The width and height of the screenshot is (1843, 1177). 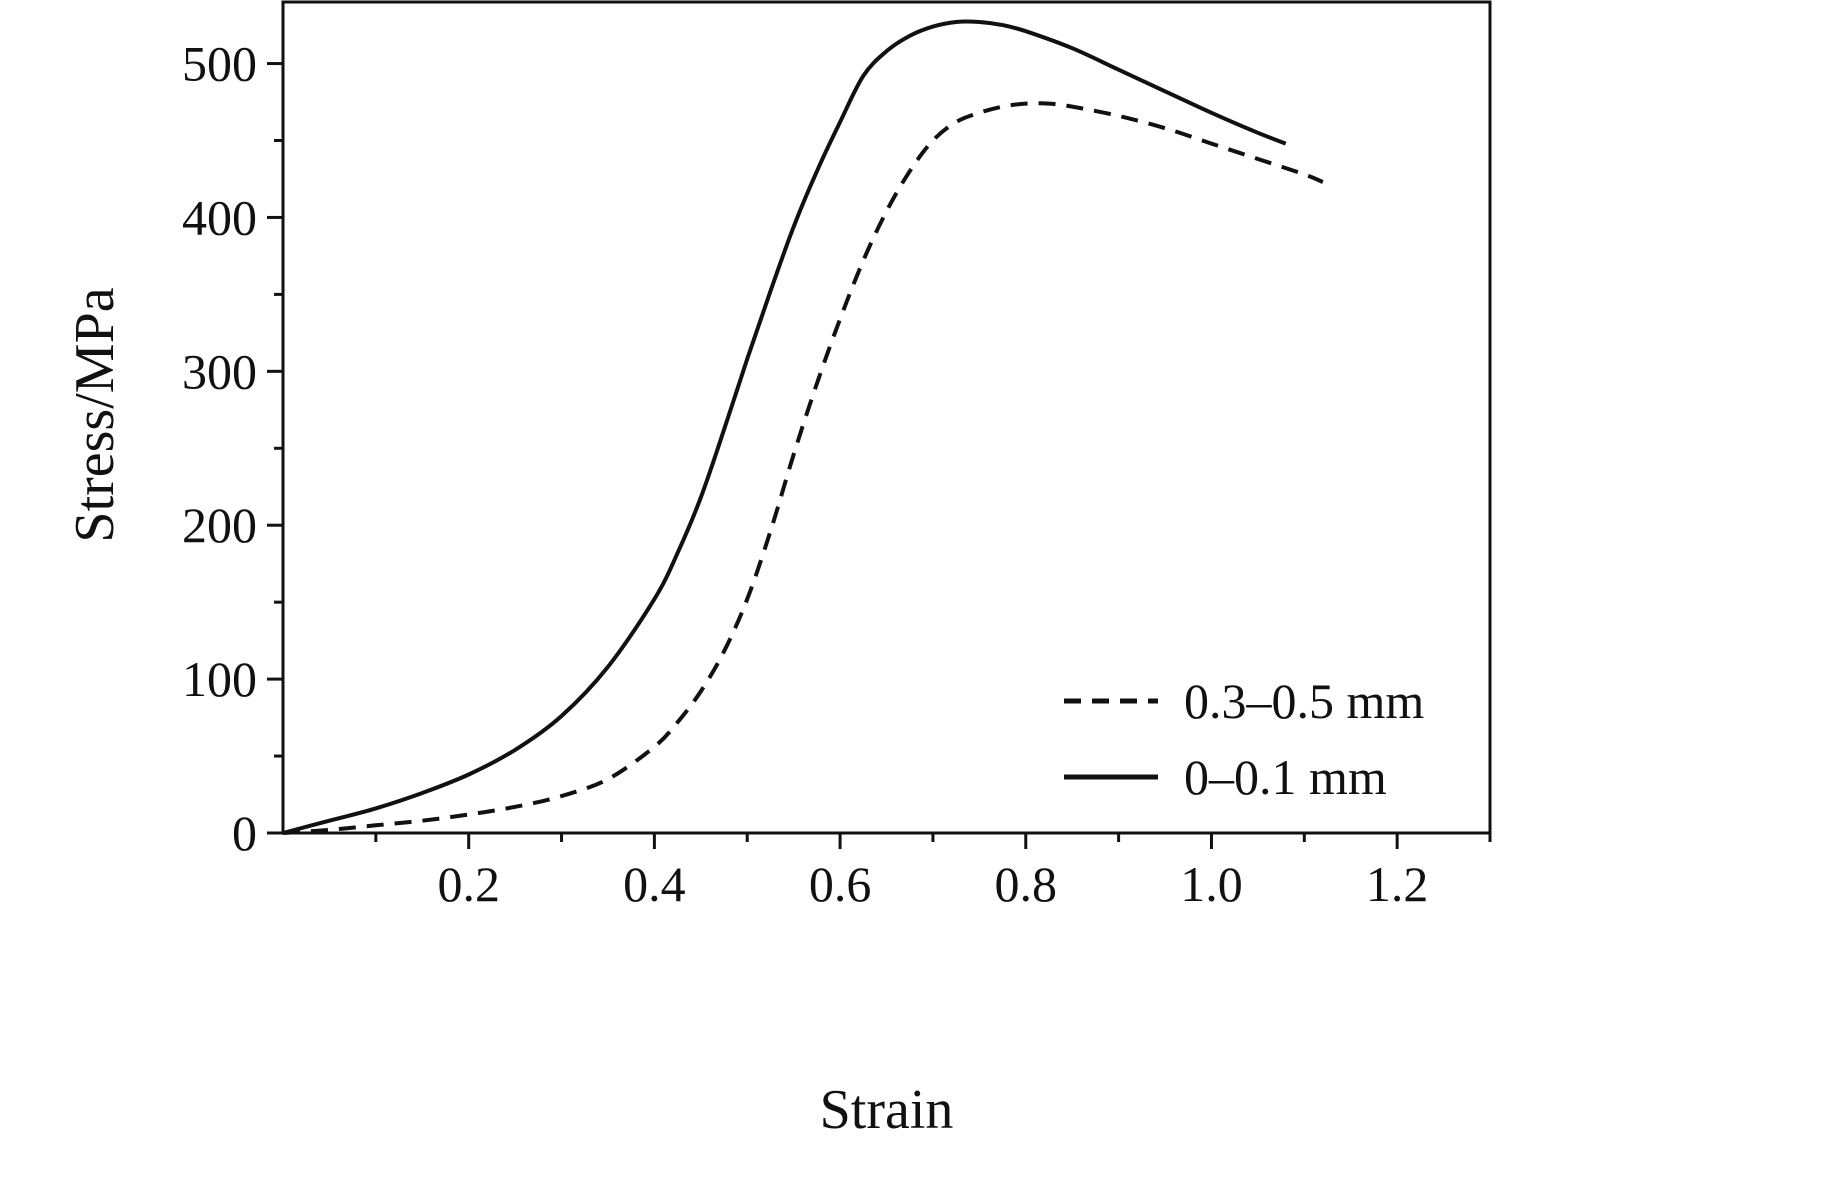 I want to click on legend-label-solid: 0–0.1 mm, so click(x=1285, y=777).